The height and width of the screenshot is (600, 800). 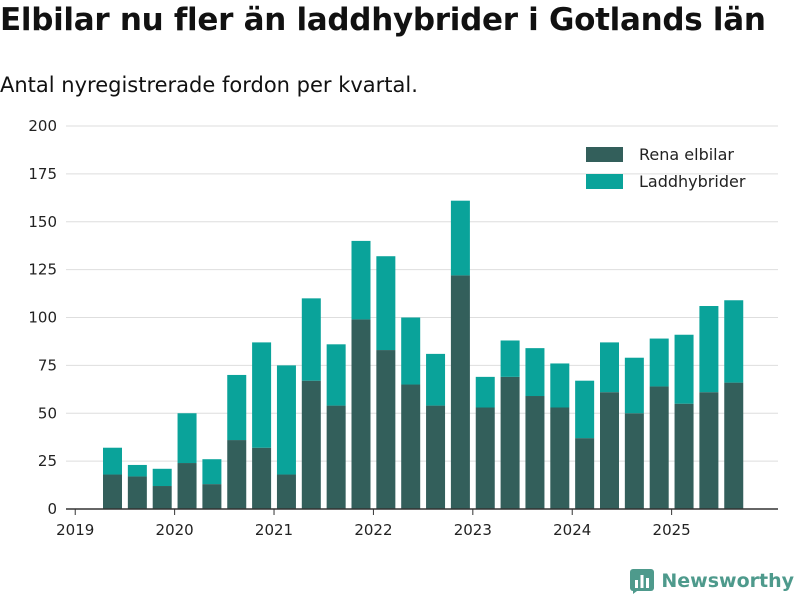 What do you see at coordinates (692, 181) in the screenshot?
I see `legend-label: Laddhybrider` at bounding box center [692, 181].